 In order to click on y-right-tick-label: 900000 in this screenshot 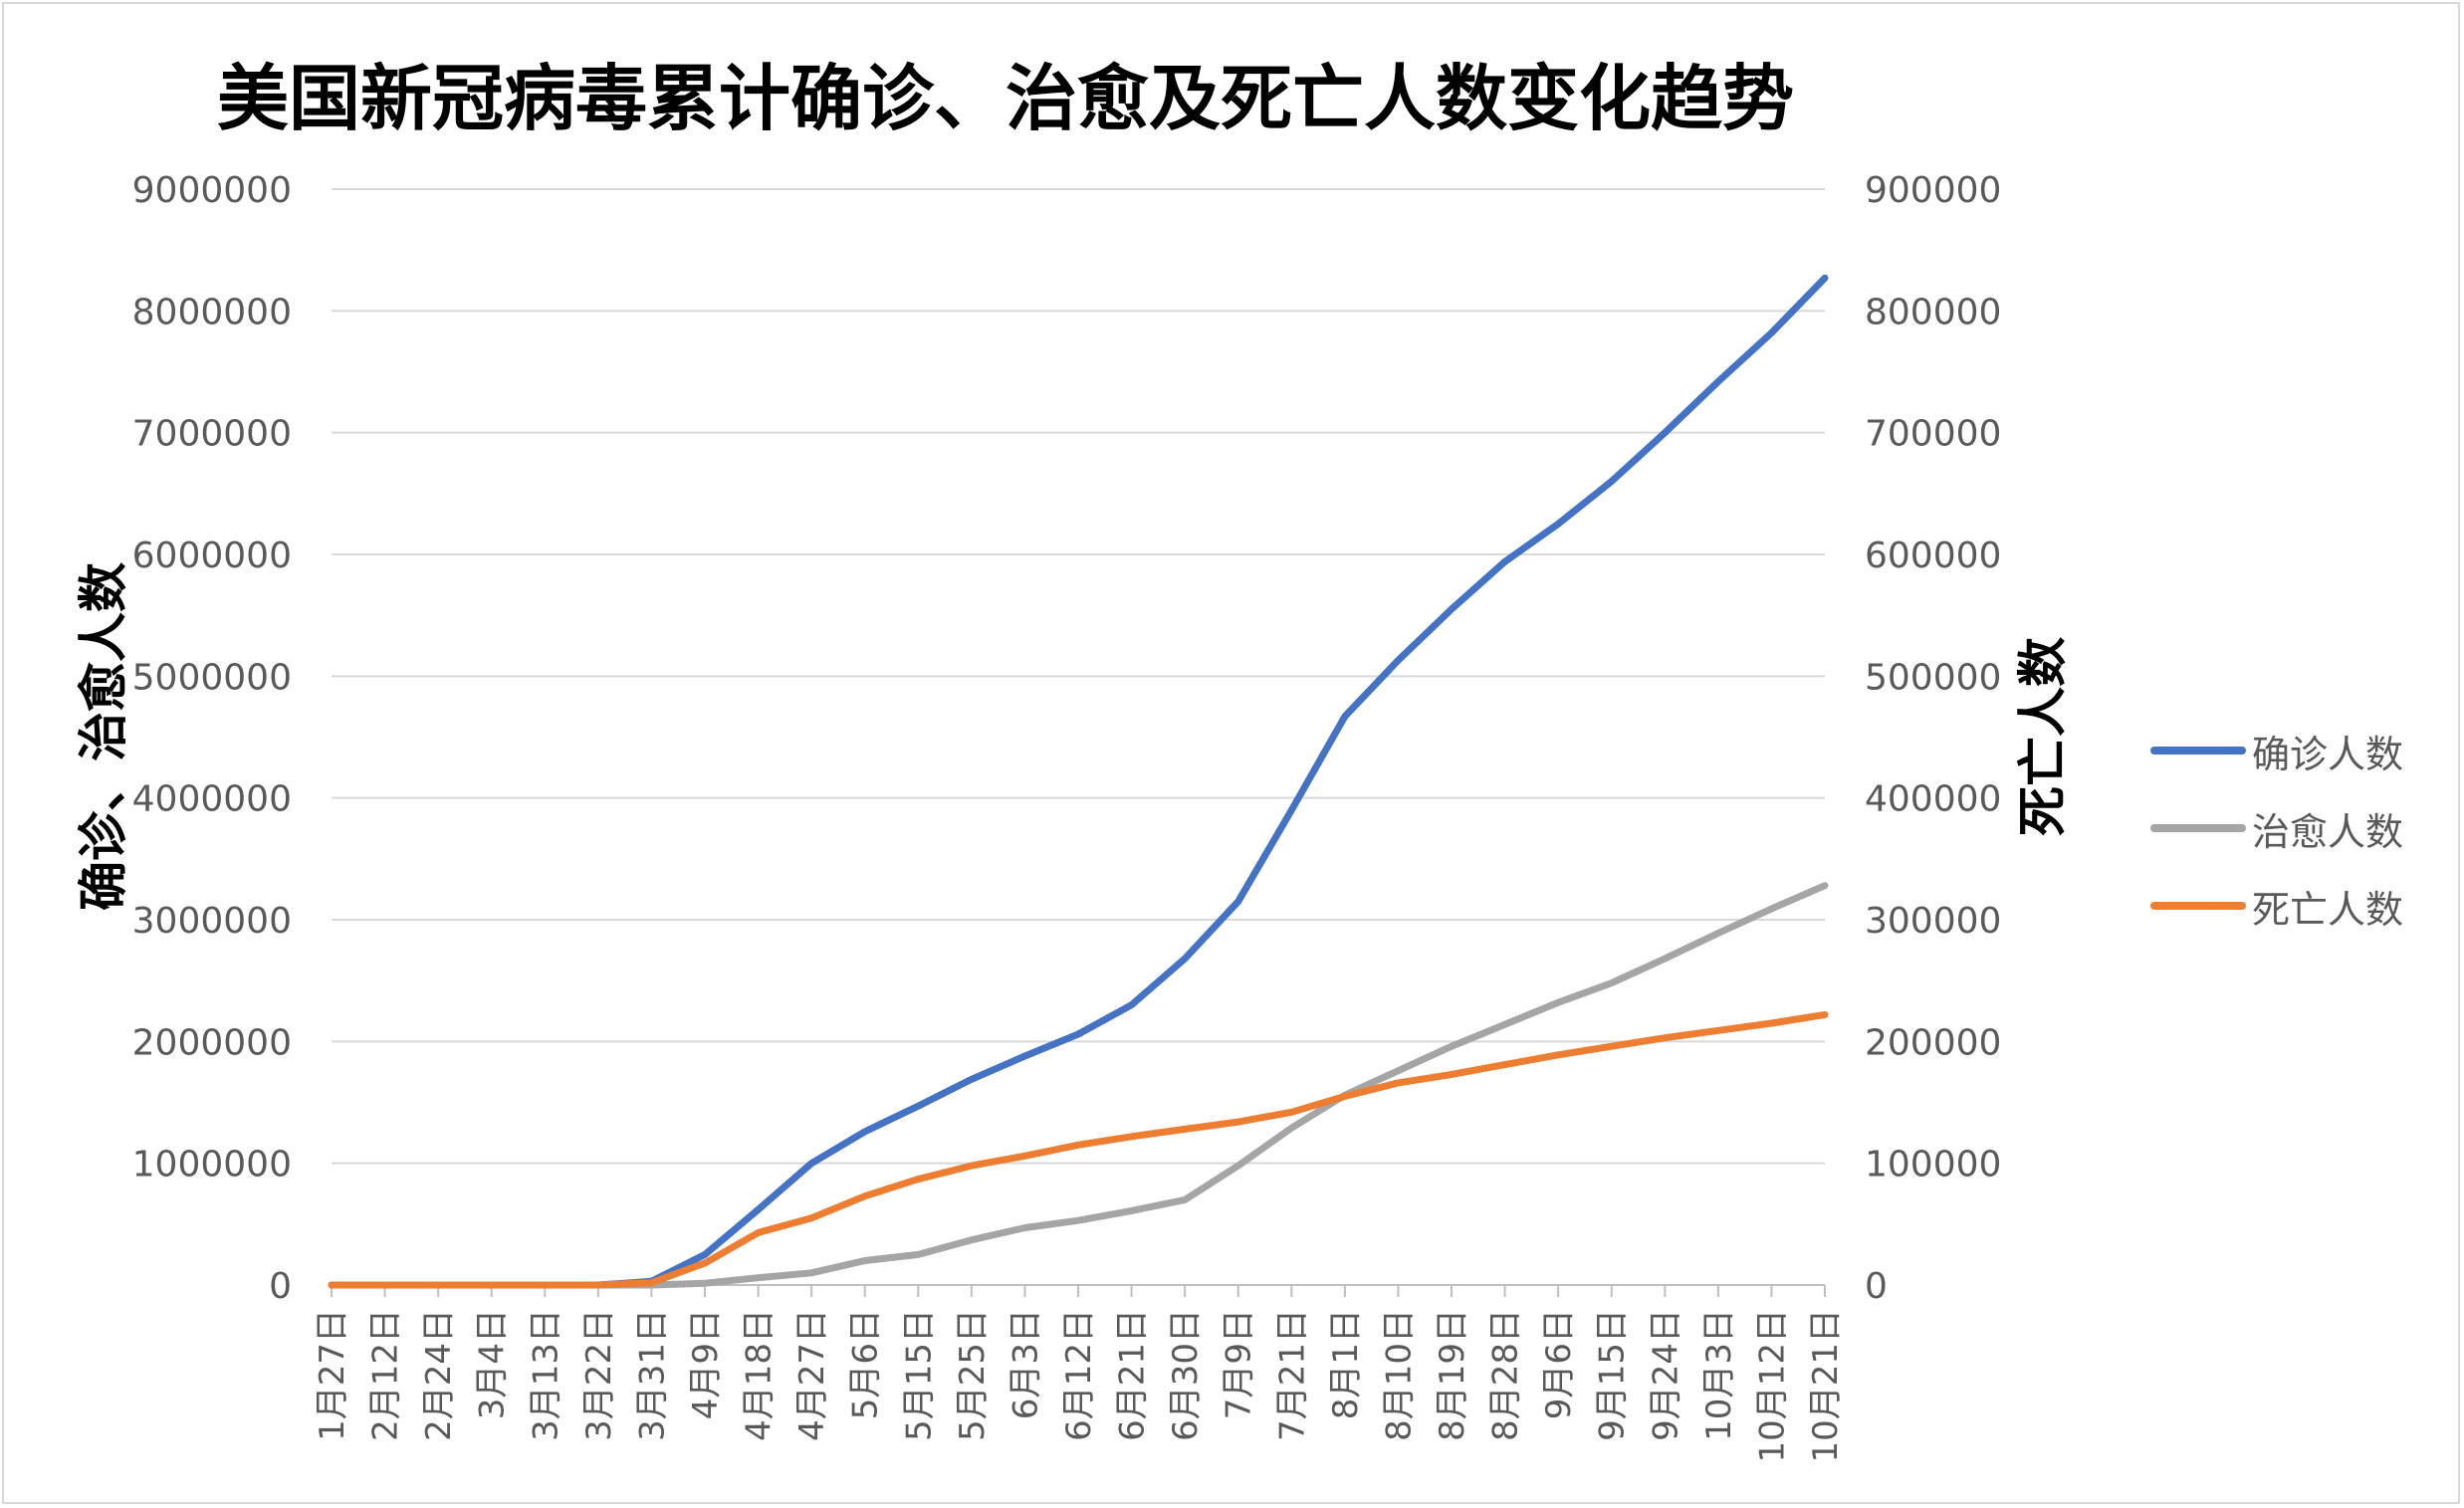, I will do `click(1933, 190)`.